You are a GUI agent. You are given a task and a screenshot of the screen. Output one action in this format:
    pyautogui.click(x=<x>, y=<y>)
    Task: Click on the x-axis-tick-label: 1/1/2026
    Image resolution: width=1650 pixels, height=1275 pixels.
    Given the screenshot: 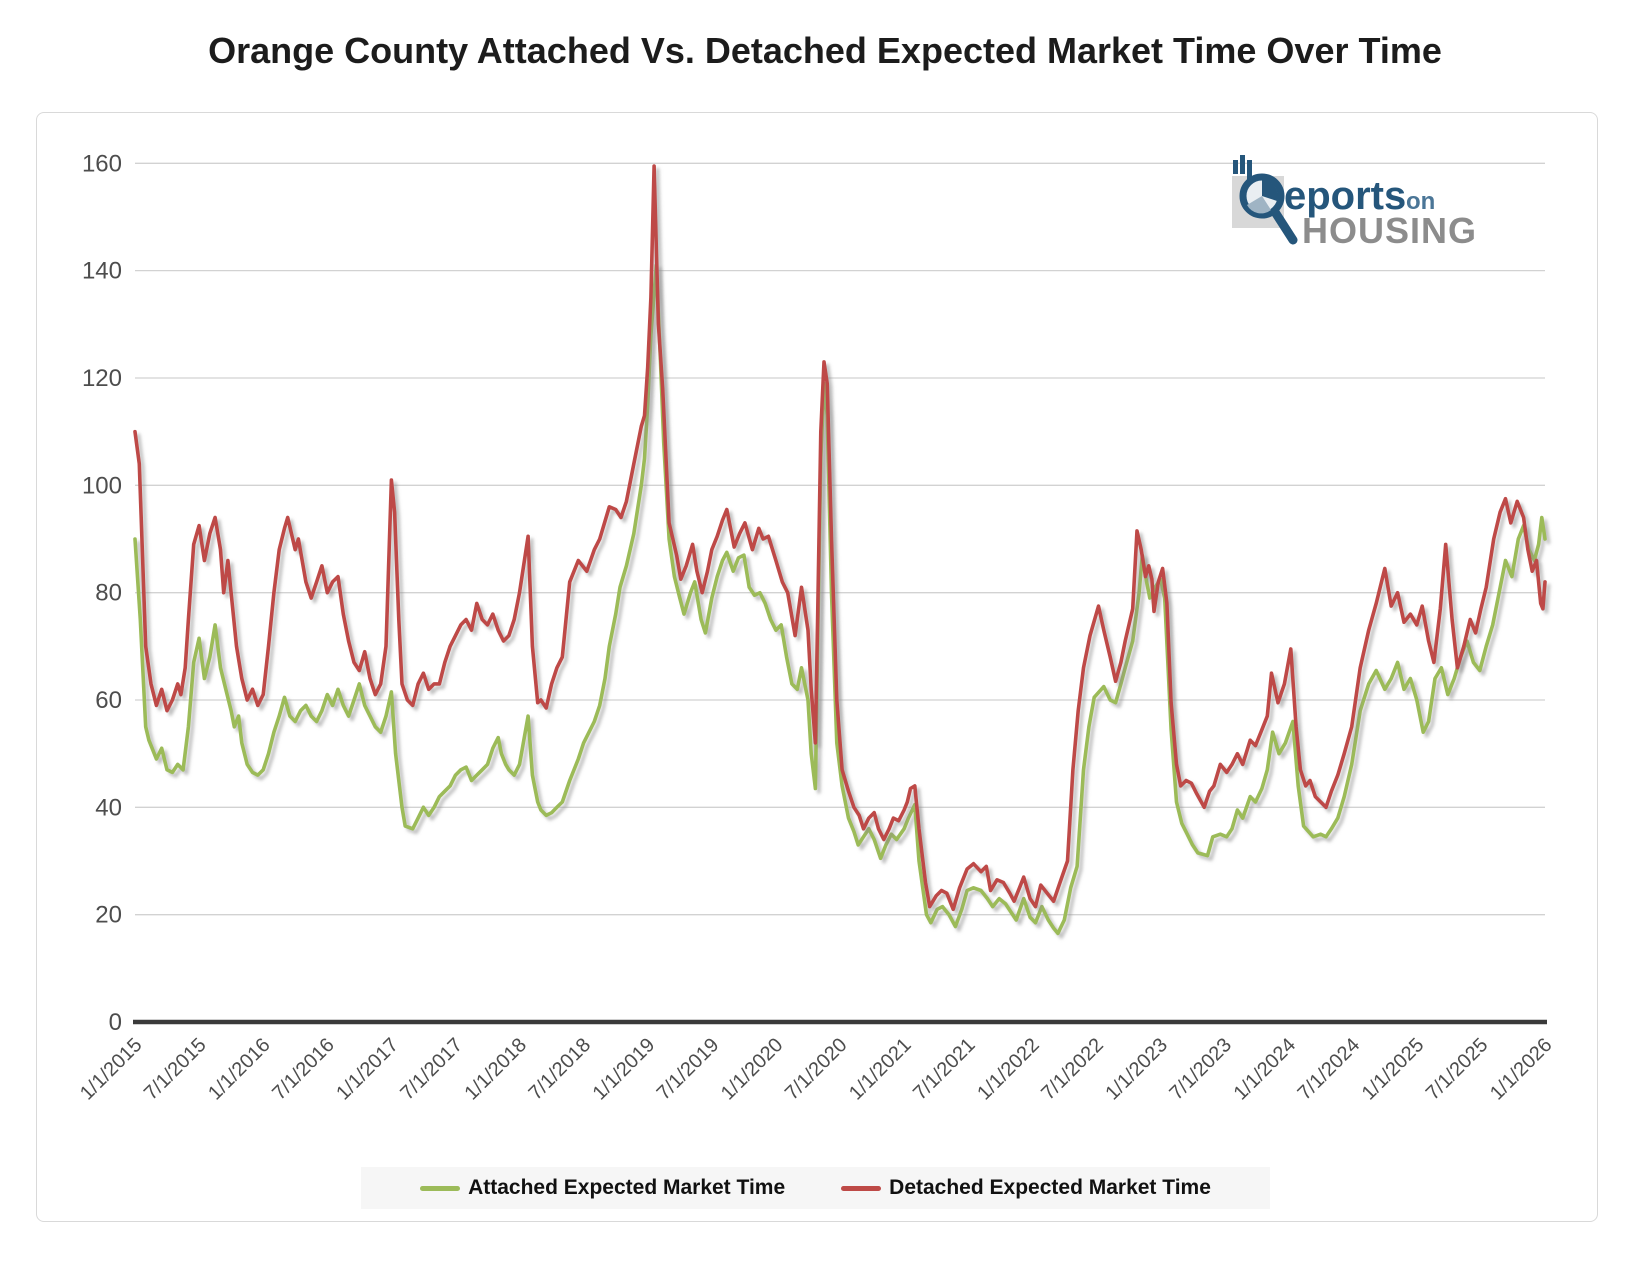 What is the action you would take?
    pyautogui.click(x=1521, y=1069)
    